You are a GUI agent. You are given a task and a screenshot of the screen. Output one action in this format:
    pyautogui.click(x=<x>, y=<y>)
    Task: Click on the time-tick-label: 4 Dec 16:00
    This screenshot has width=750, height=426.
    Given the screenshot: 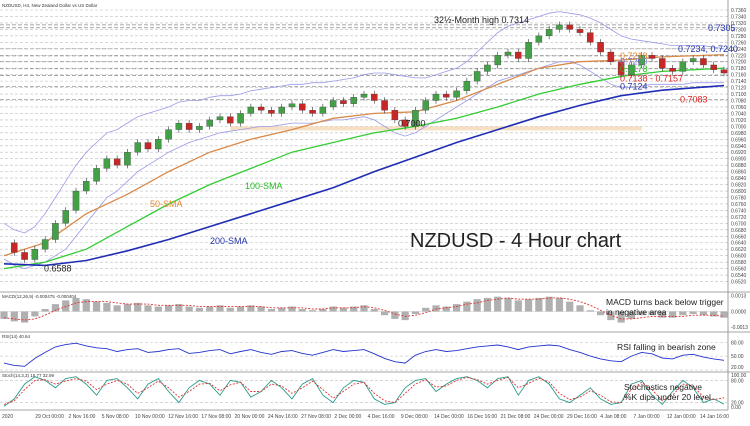 What is the action you would take?
    pyautogui.click(x=381, y=417)
    